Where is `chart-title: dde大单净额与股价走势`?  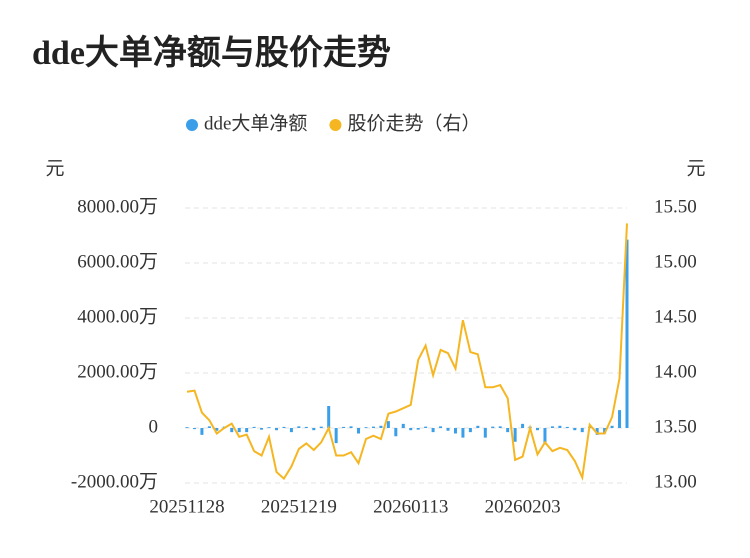
chart-title: dde大单净额与股价走势 is located at coordinates (211, 53).